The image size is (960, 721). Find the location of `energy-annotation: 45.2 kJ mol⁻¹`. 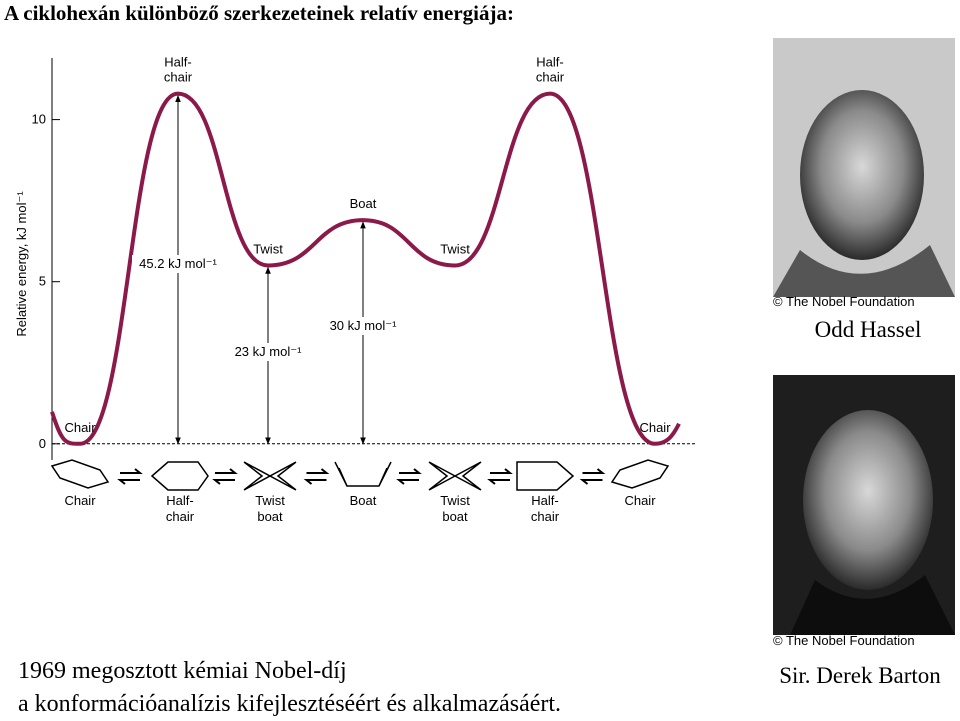

energy-annotation: 45.2 kJ mol⁻¹ is located at coordinates (178, 263).